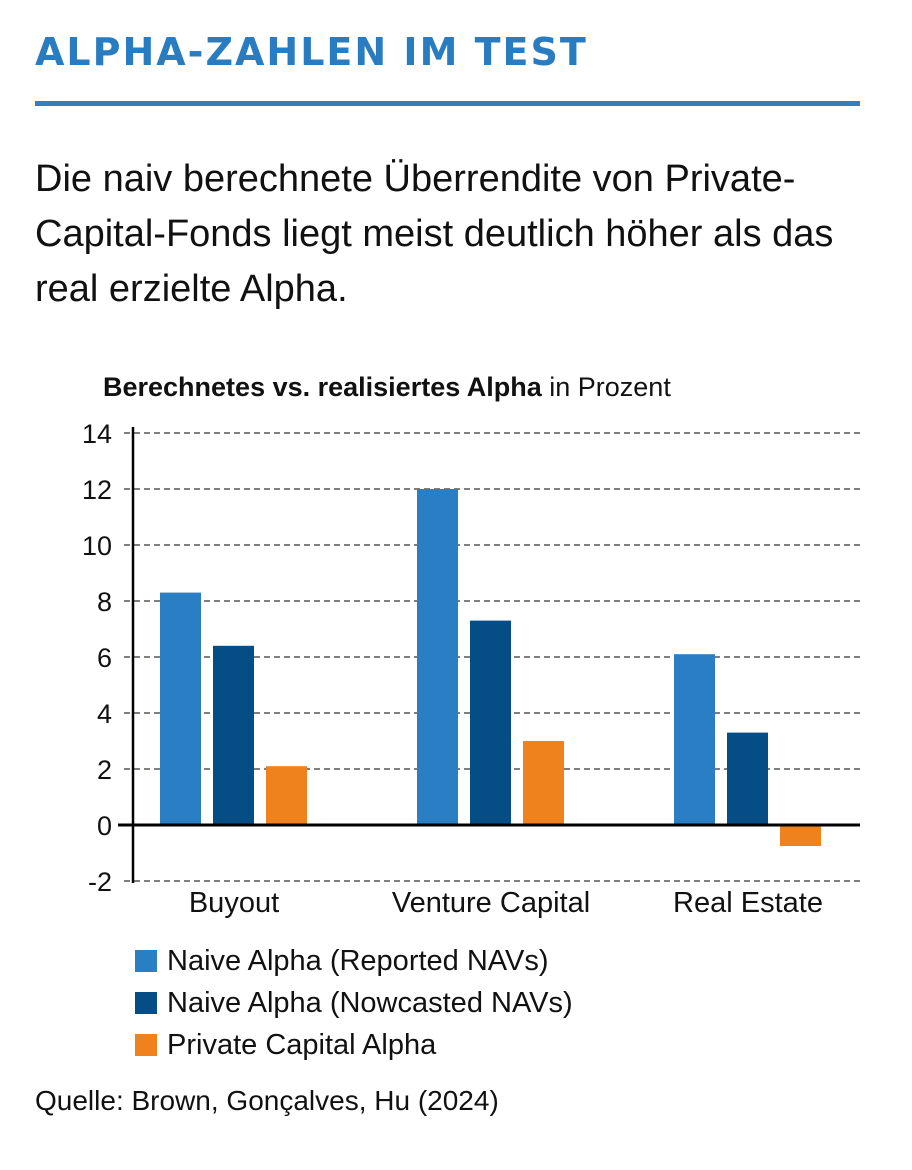 This screenshot has width=912, height=1170. I want to click on x-tick-label: Buyout, so click(234, 903).